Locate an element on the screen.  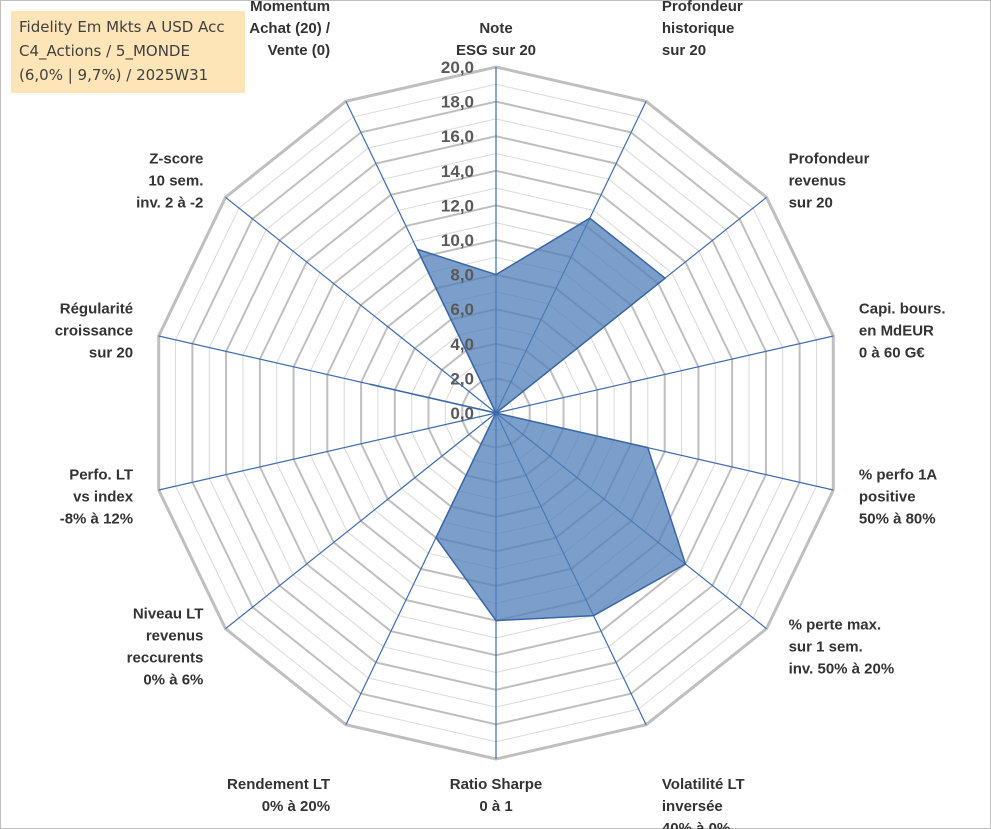
axis-label: % perfo 1A positive 50% à 80% is located at coordinates (898, 497).